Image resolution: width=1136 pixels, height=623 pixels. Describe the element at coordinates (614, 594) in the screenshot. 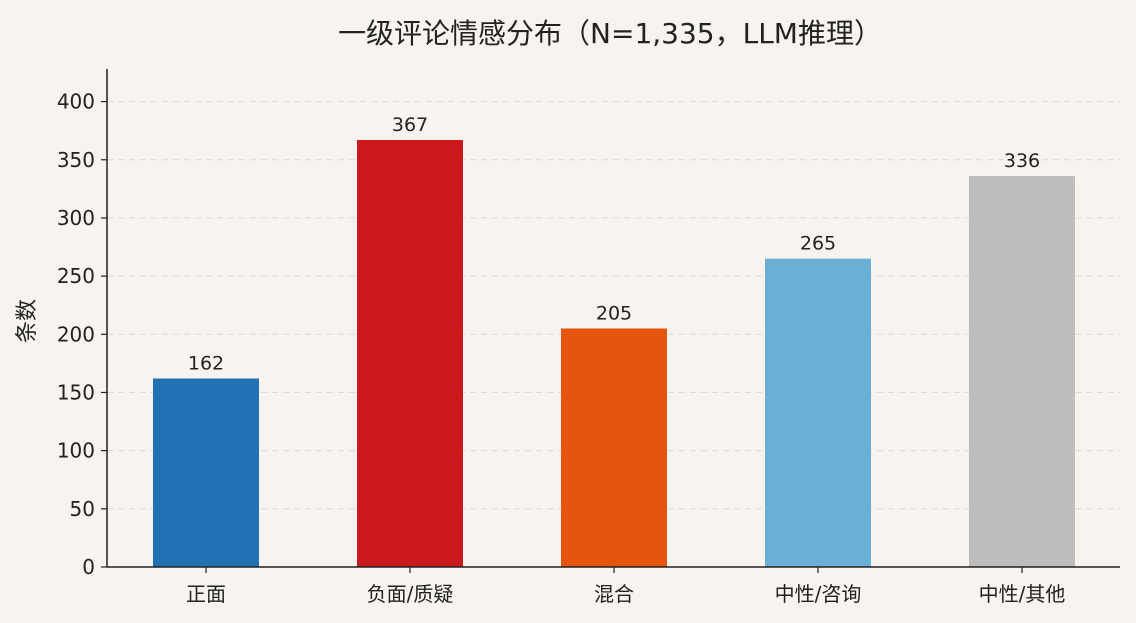

I see `x-tick-label: 混合` at that location.